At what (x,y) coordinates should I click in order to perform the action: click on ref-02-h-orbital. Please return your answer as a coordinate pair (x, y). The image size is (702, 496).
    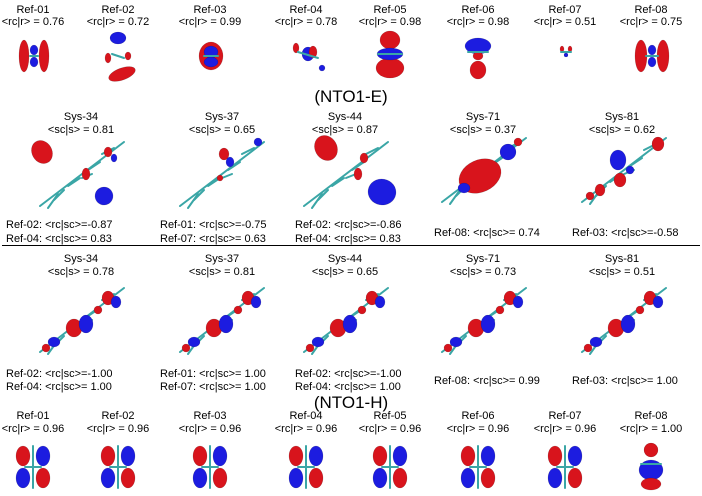
    Looking at the image, I should click on (118, 467).